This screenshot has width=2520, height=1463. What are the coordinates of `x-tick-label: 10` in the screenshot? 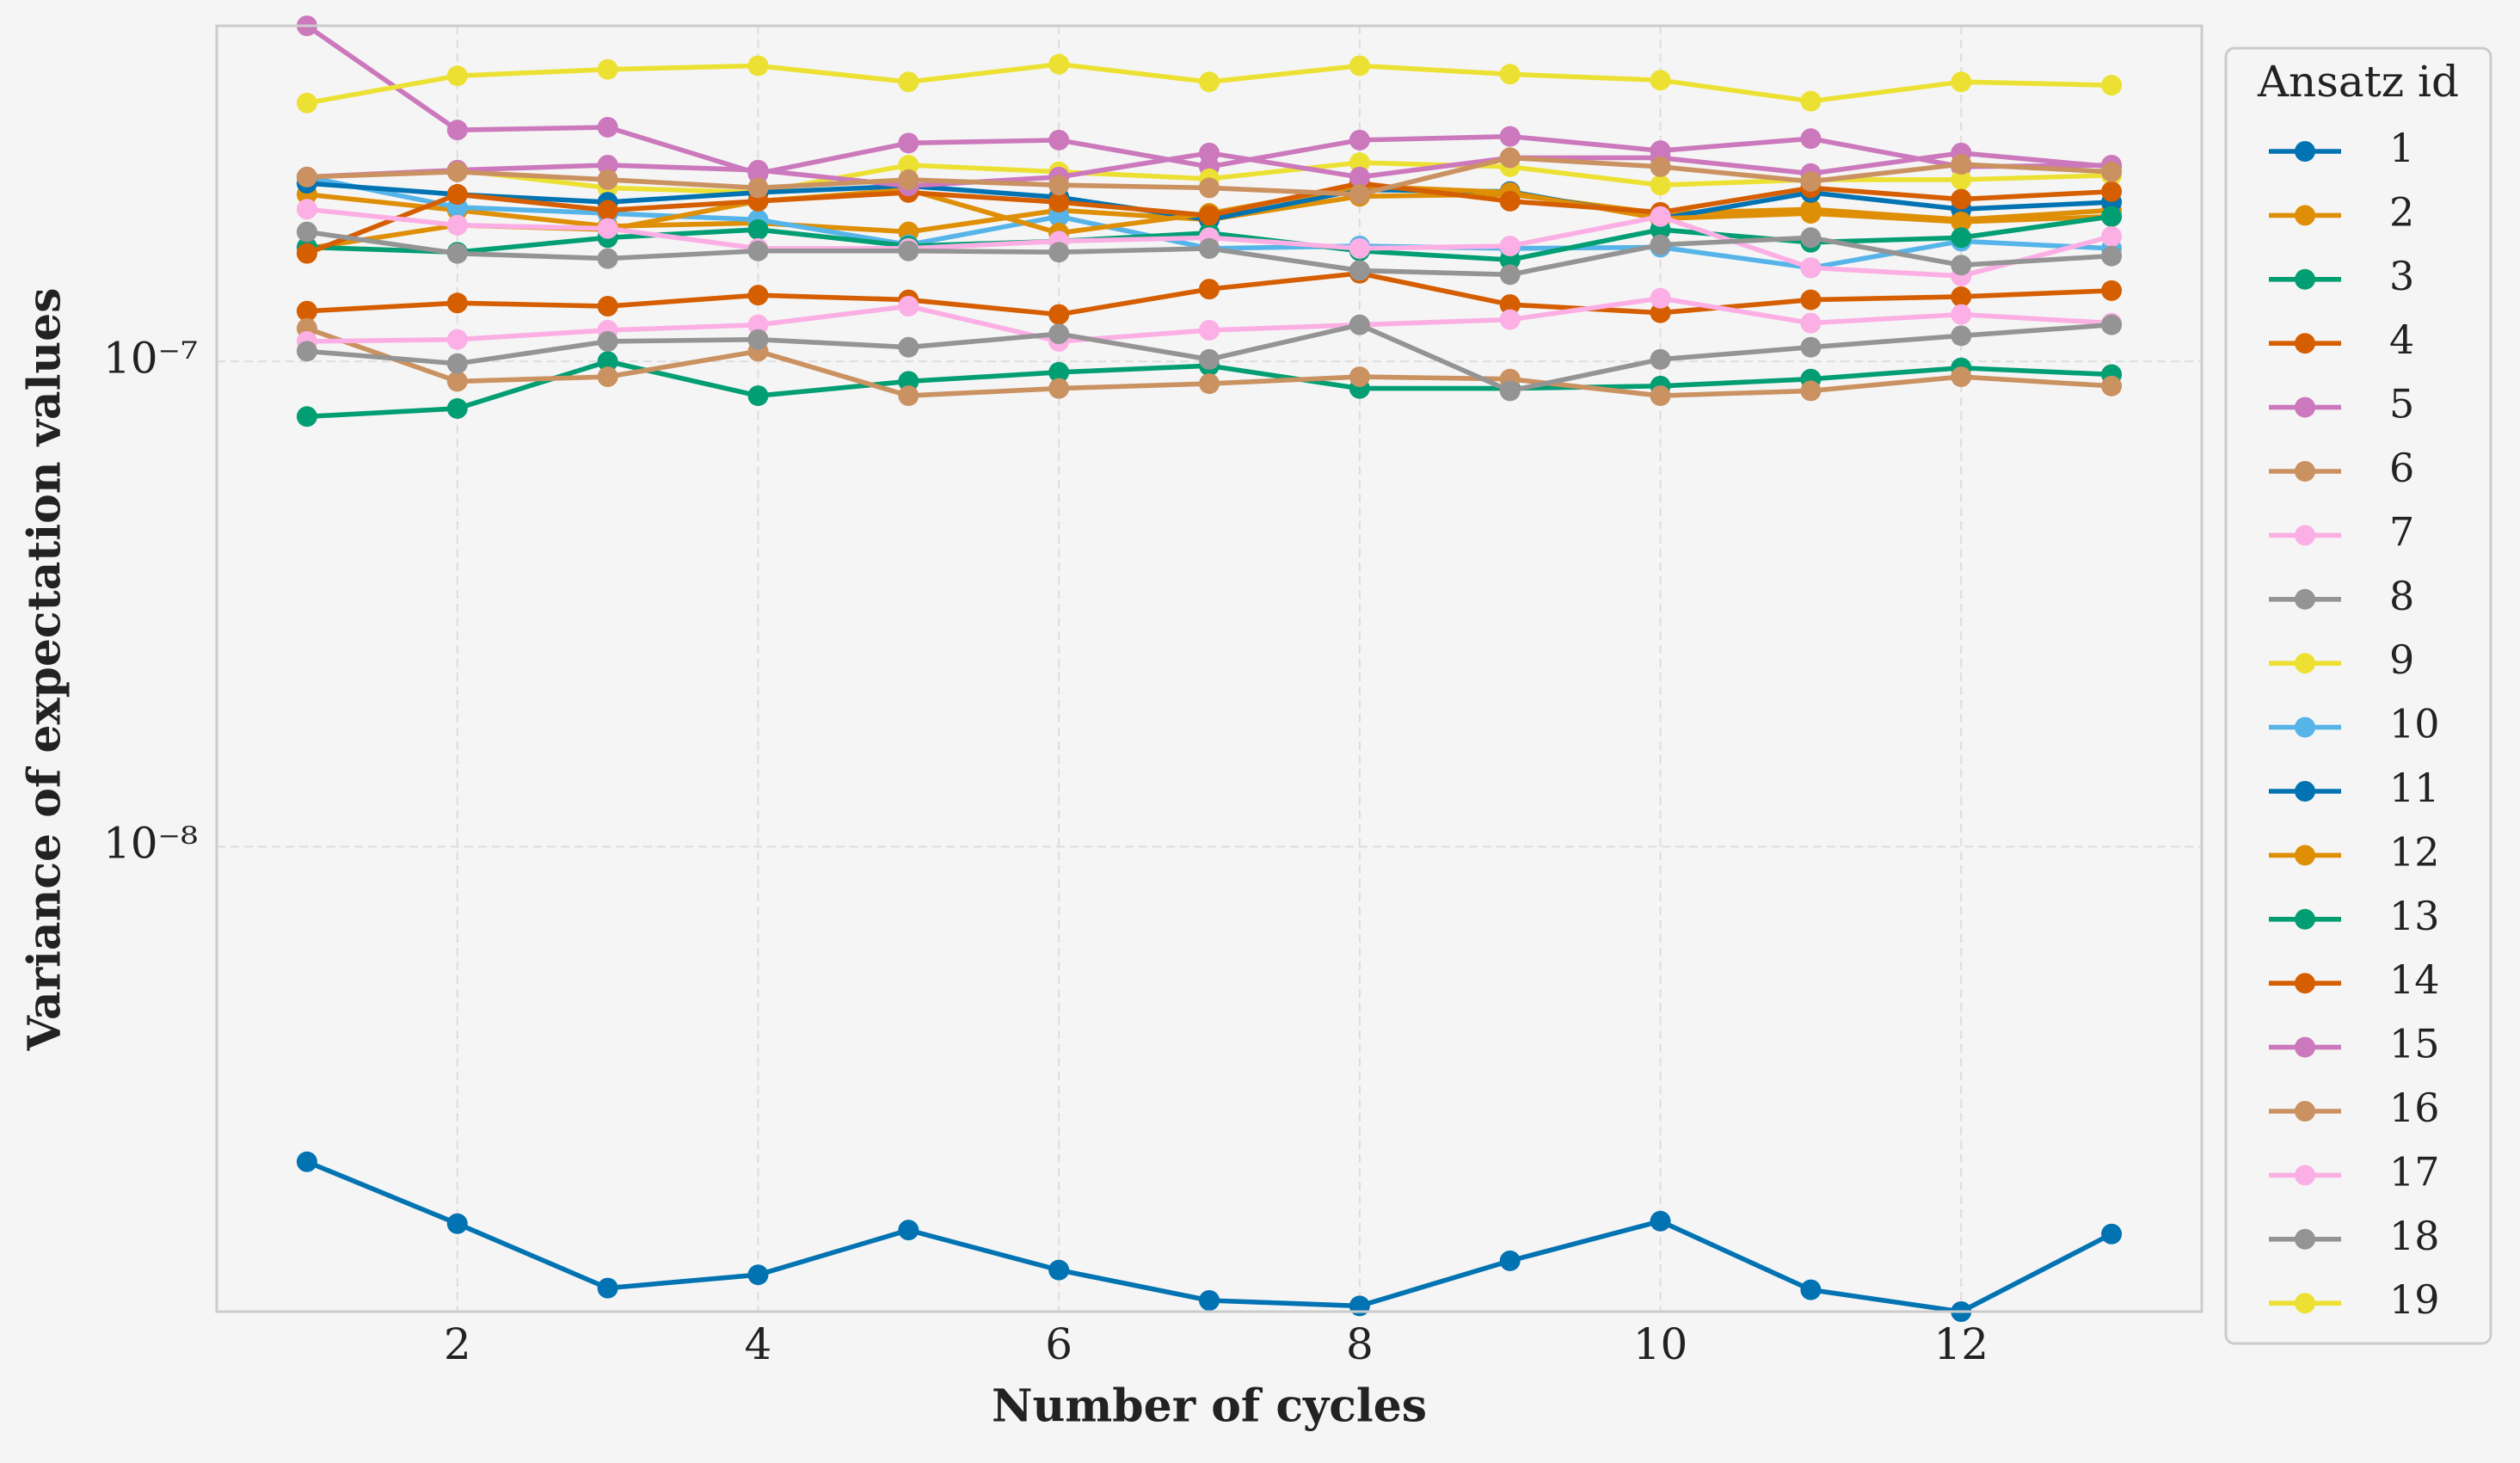 It's located at (1661, 1344).